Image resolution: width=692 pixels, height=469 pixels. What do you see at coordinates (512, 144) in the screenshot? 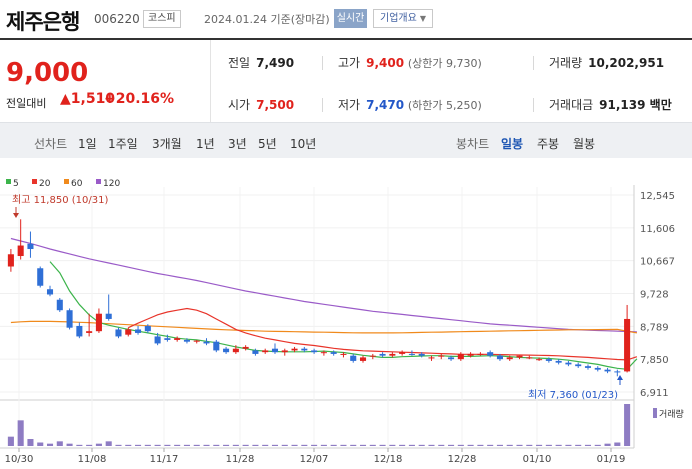
I see `tab-daily: 일봉` at bounding box center [512, 144].